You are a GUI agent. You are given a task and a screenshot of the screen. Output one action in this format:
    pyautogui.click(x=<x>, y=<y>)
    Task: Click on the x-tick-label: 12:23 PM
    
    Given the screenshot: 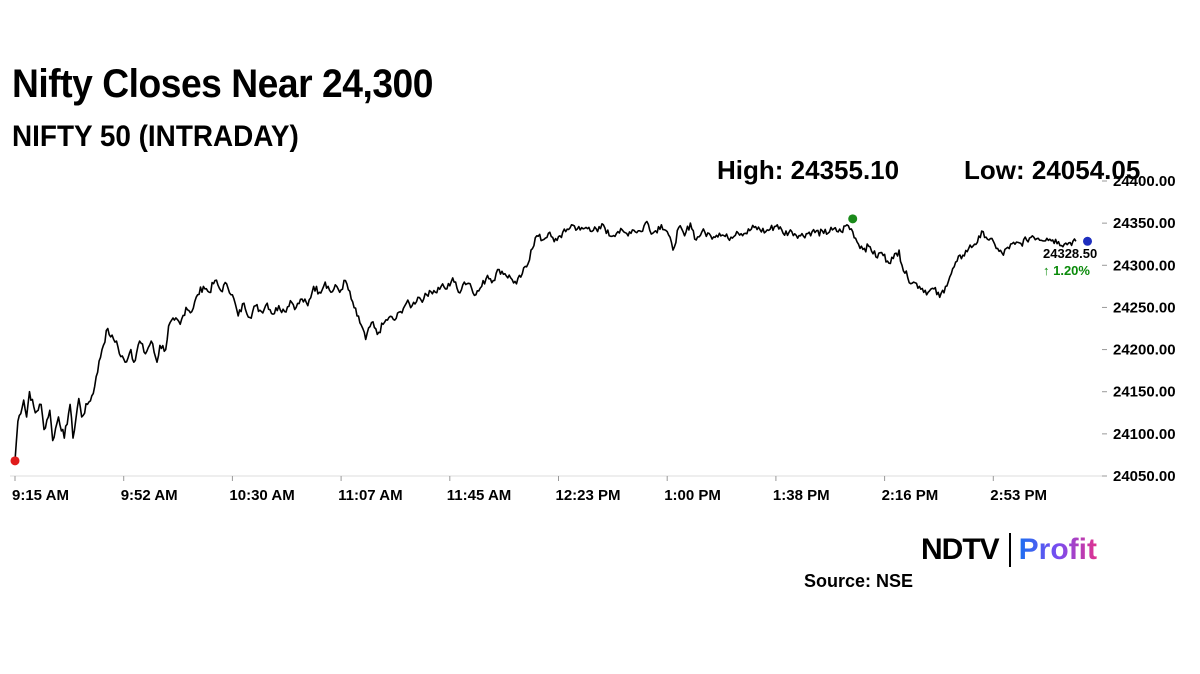 What is the action you would take?
    pyautogui.click(x=588, y=495)
    